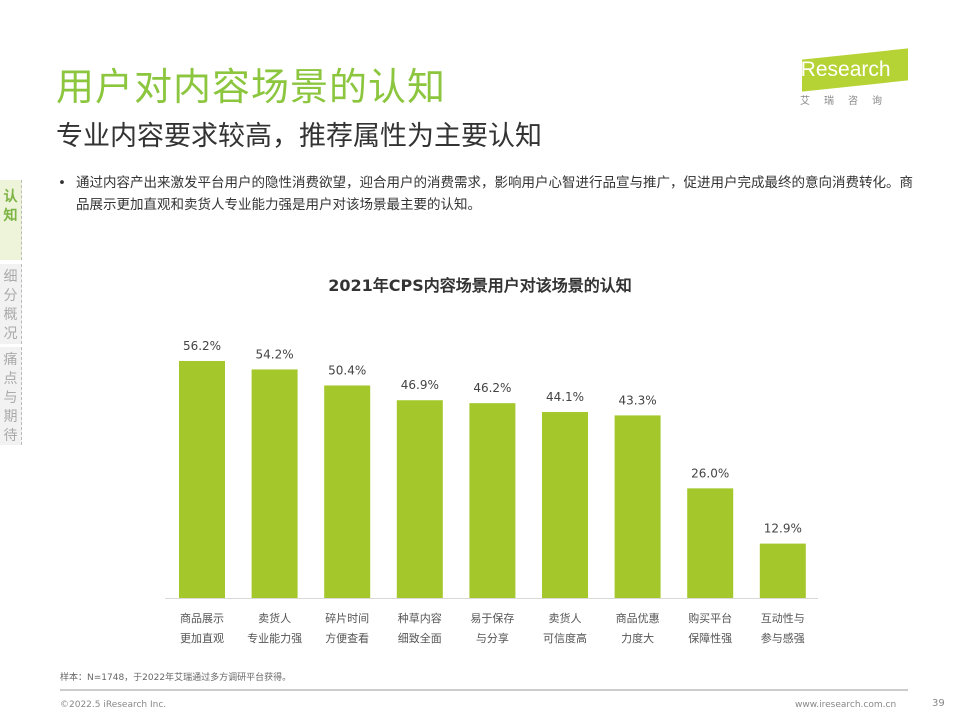 The height and width of the screenshot is (720, 960). Describe the element at coordinates (251, 87) in the screenshot. I see `page-title: 用户对内容场景的认知` at that location.